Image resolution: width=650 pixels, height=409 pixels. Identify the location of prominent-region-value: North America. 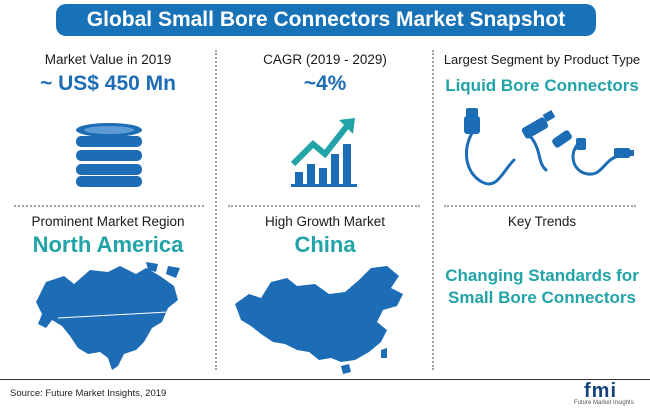
(108, 244).